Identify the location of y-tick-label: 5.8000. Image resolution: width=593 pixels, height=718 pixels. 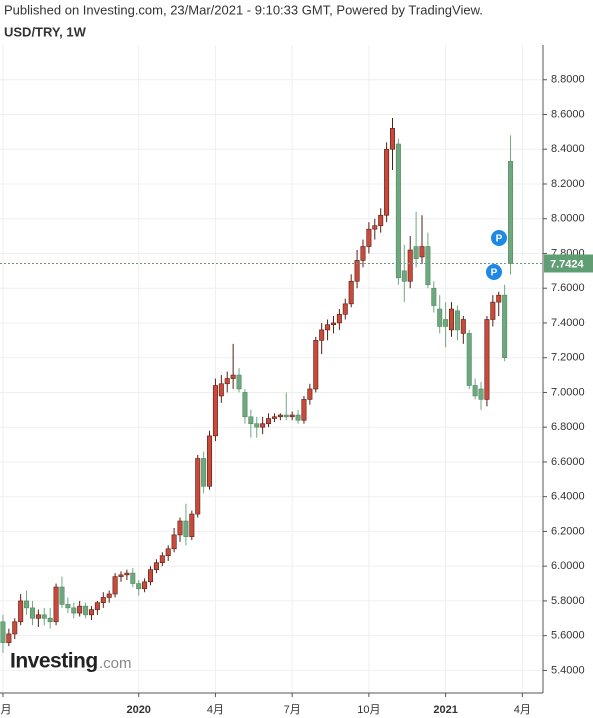
(568, 601).